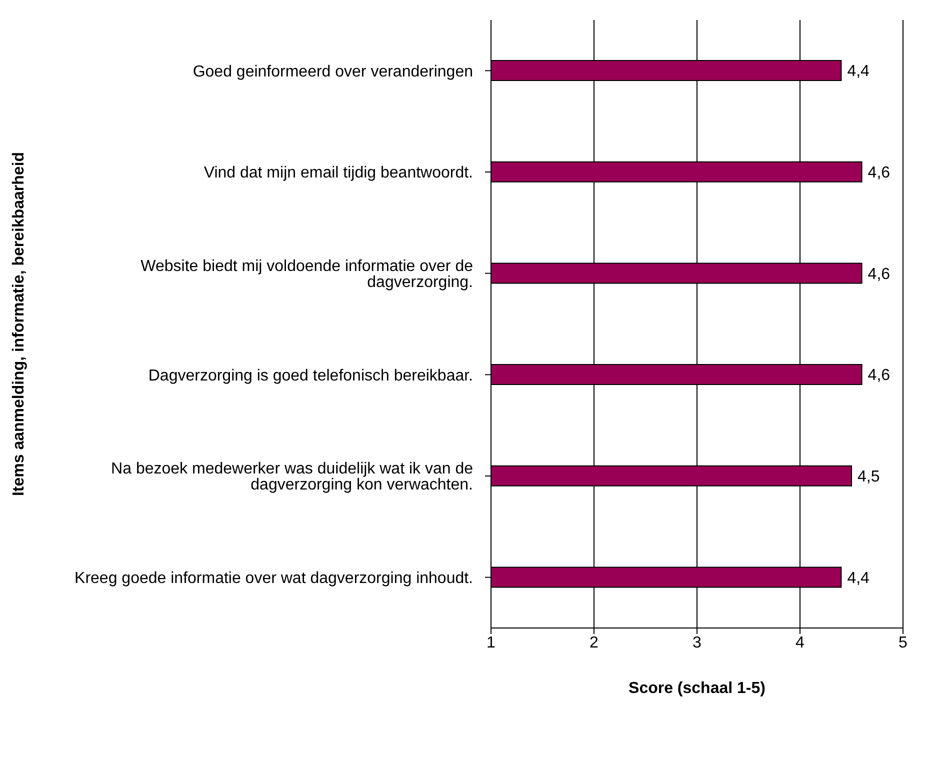 The width and height of the screenshot is (928, 760). Describe the element at coordinates (310, 375) in the screenshot. I see `y-tick-label: Dagverzorging is goed telefonisch bereikbaar.` at that location.